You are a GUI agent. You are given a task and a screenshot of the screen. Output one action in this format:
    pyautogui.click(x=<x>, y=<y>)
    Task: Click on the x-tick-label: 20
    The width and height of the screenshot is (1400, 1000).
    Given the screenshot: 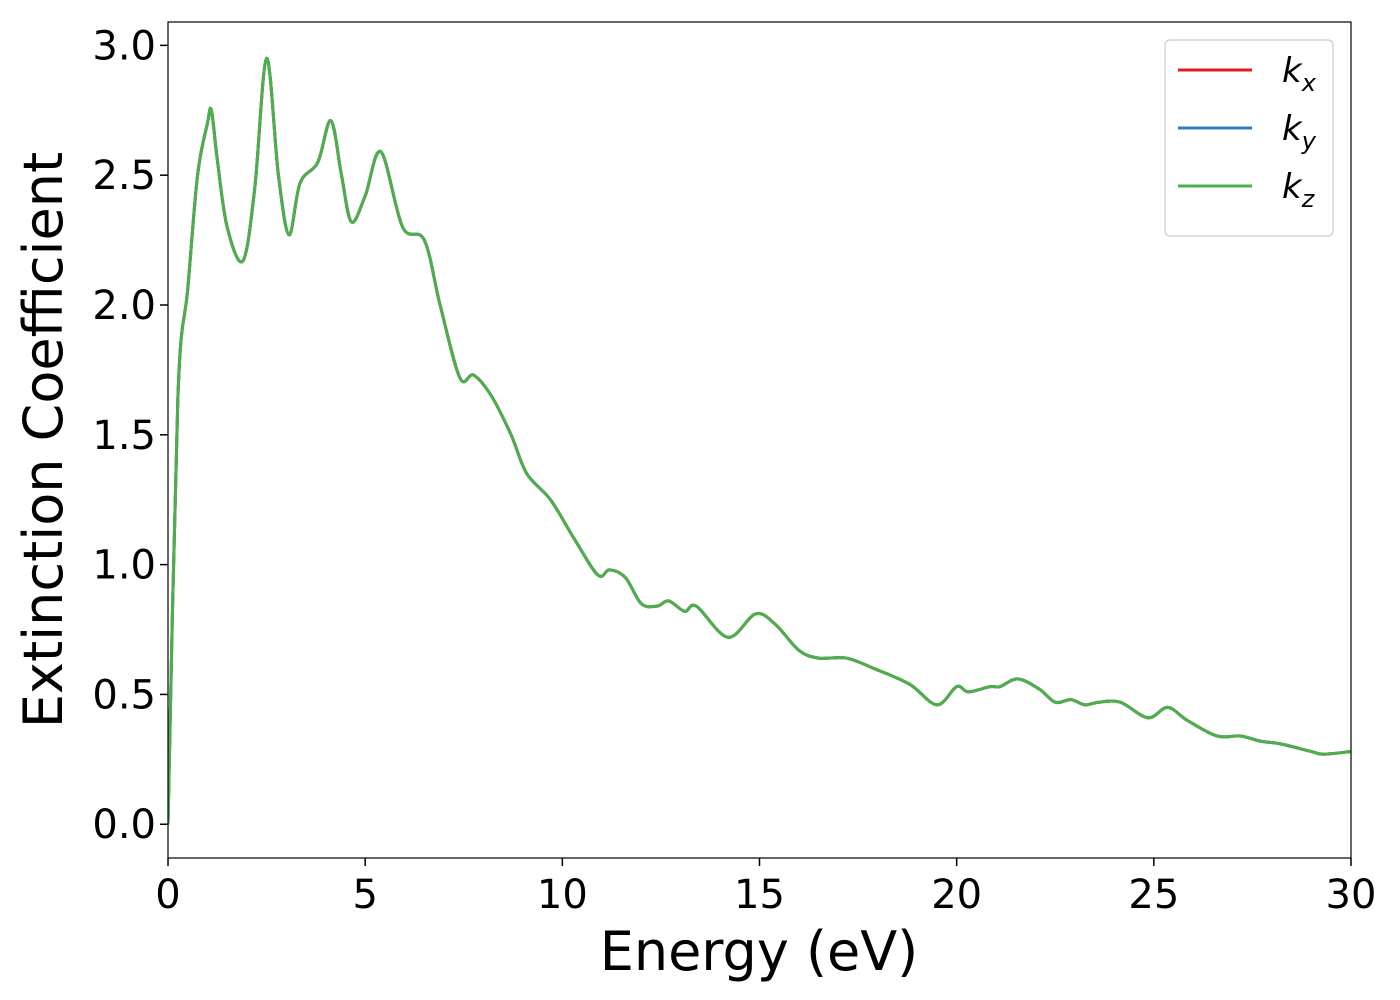 What is the action you would take?
    pyautogui.click(x=956, y=895)
    